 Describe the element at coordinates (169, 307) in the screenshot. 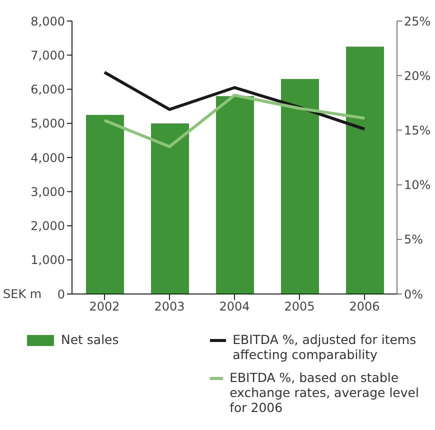

I see `x-tick-label: 2003` at that location.